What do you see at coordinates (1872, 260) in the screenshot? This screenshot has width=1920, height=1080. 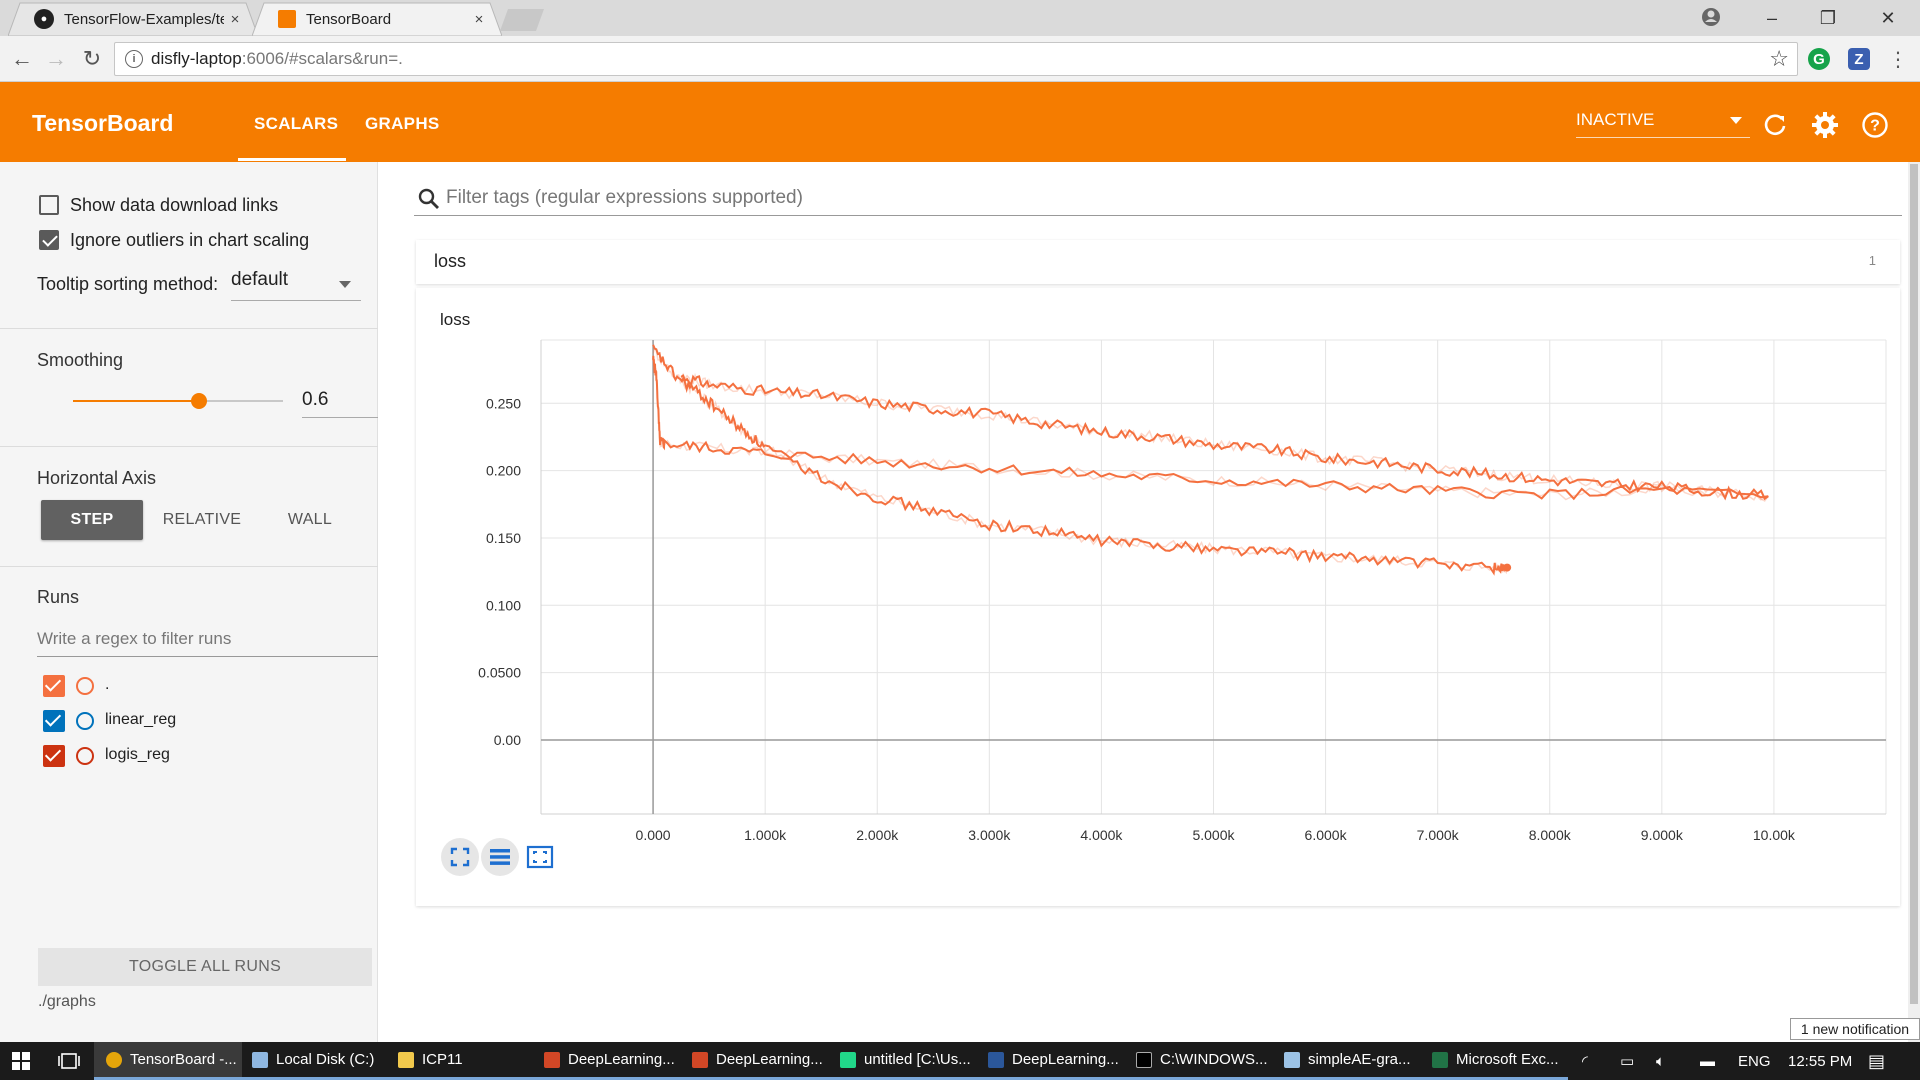 I see `category-count: 1` at bounding box center [1872, 260].